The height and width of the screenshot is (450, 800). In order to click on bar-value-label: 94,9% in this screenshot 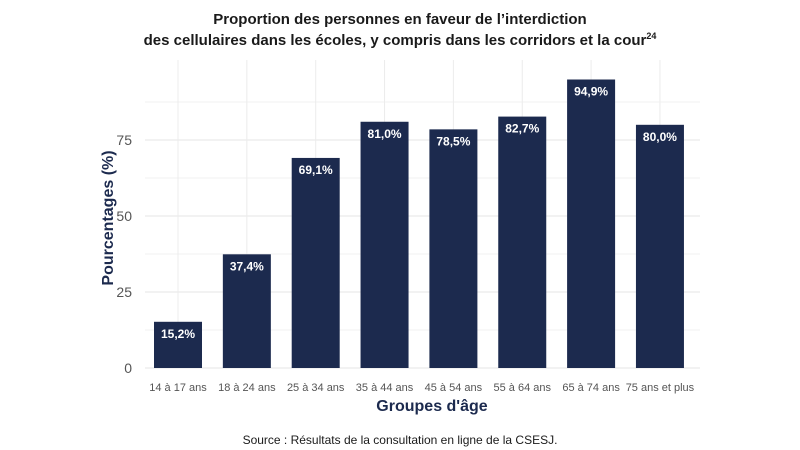, I will do `click(591, 92)`.